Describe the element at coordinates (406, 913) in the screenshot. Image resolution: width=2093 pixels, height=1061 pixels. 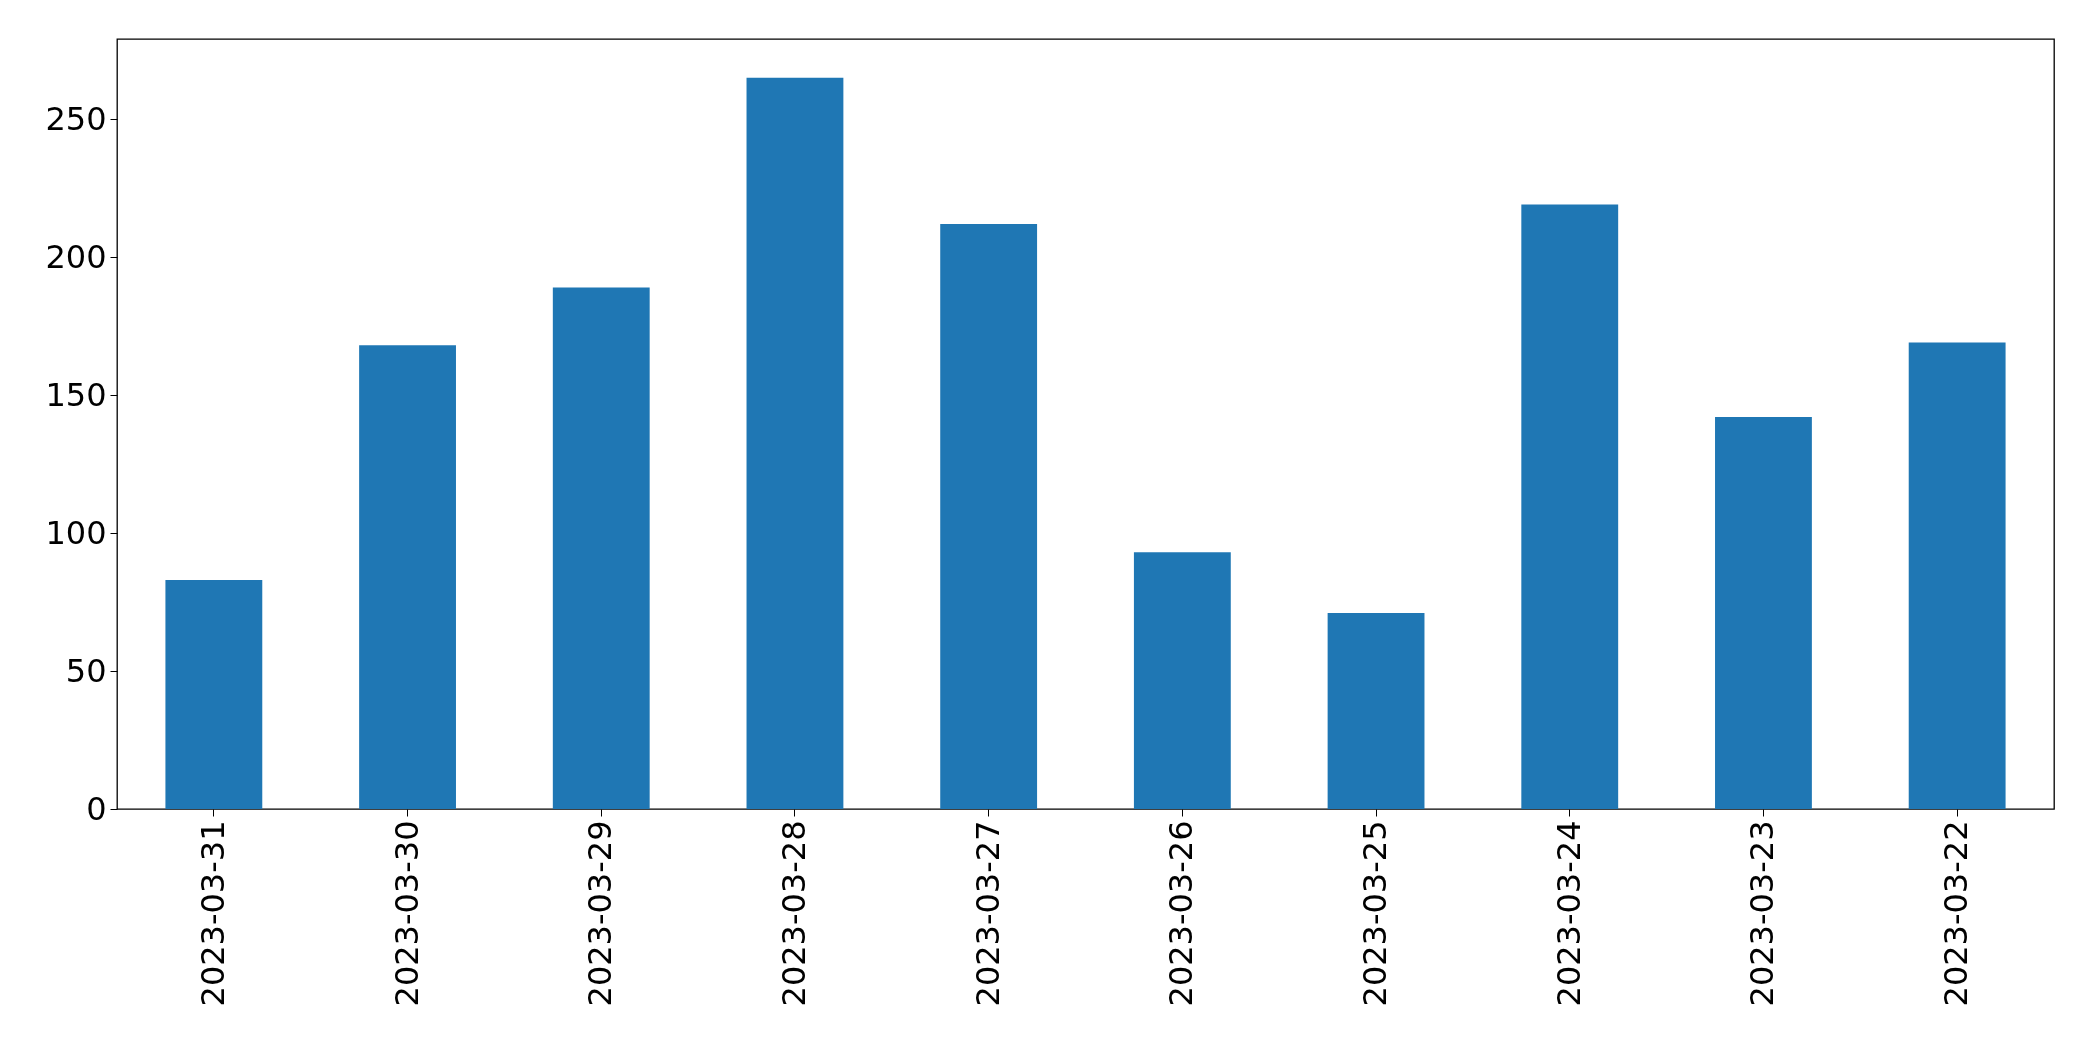
I see `x-tick-label: 2023-03-30` at that location.